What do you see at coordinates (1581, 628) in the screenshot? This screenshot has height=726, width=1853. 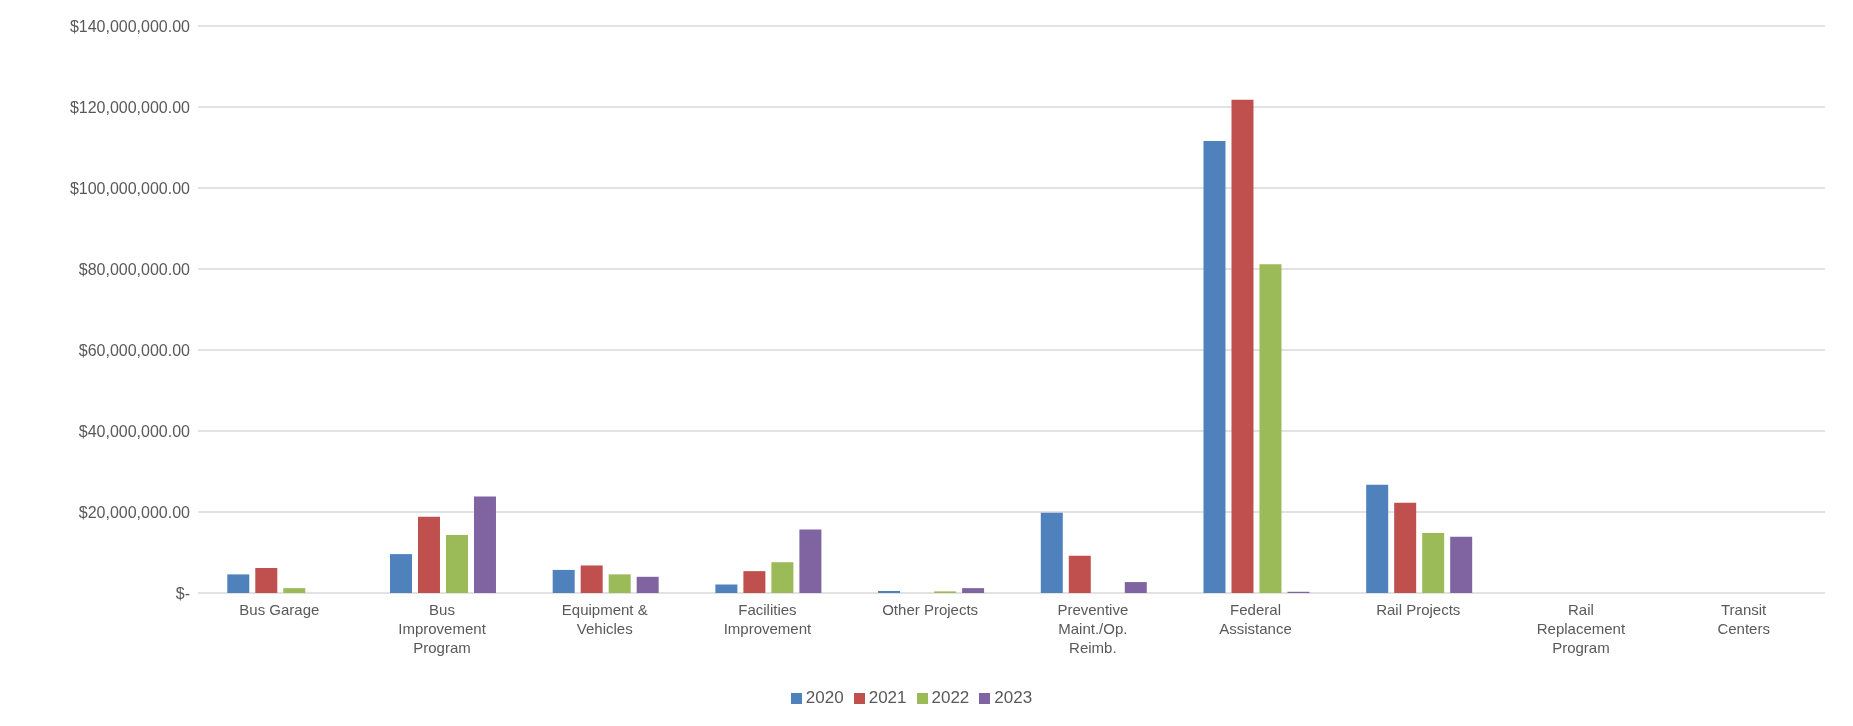 I see `x-tick-label: Rail Replacement Program` at bounding box center [1581, 628].